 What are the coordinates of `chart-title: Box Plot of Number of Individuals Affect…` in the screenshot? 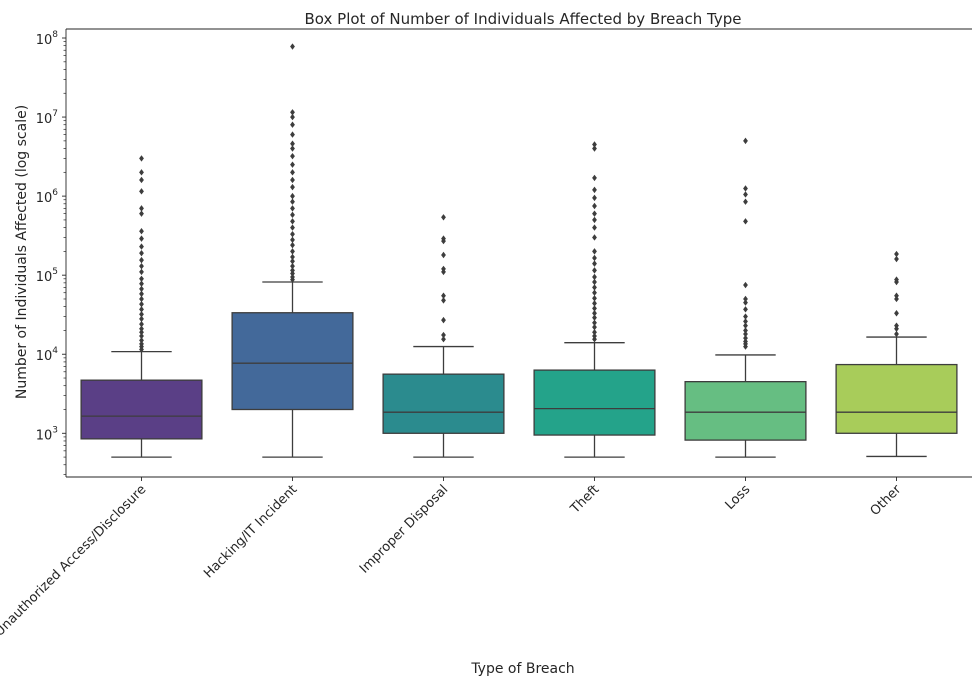 It's located at (523, 19).